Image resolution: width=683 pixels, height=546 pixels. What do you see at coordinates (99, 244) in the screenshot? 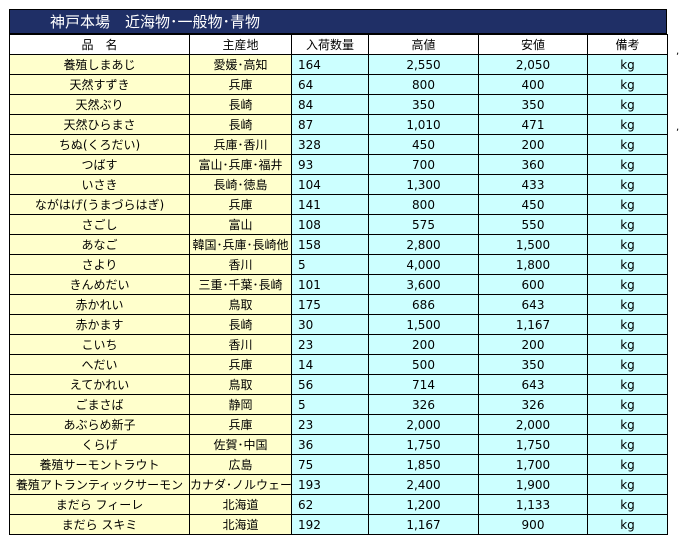
I see `cell-item-name: あなご` at bounding box center [99, 244].